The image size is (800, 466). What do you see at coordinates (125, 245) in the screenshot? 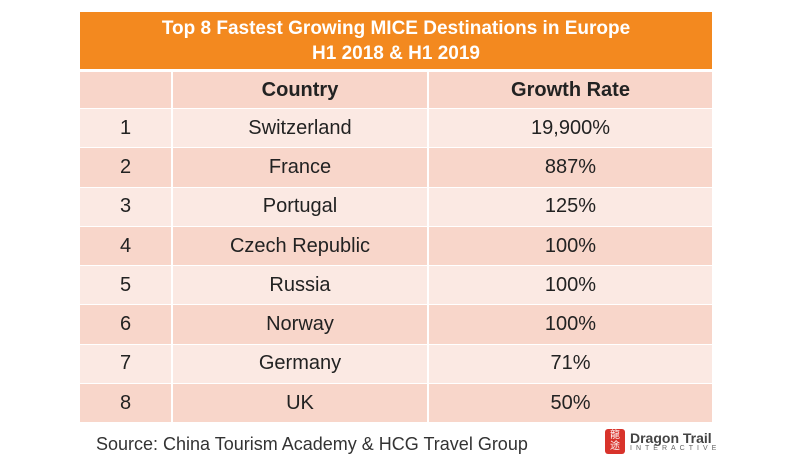
I see `cell-rank: 4` at bounding box center [125, 245].